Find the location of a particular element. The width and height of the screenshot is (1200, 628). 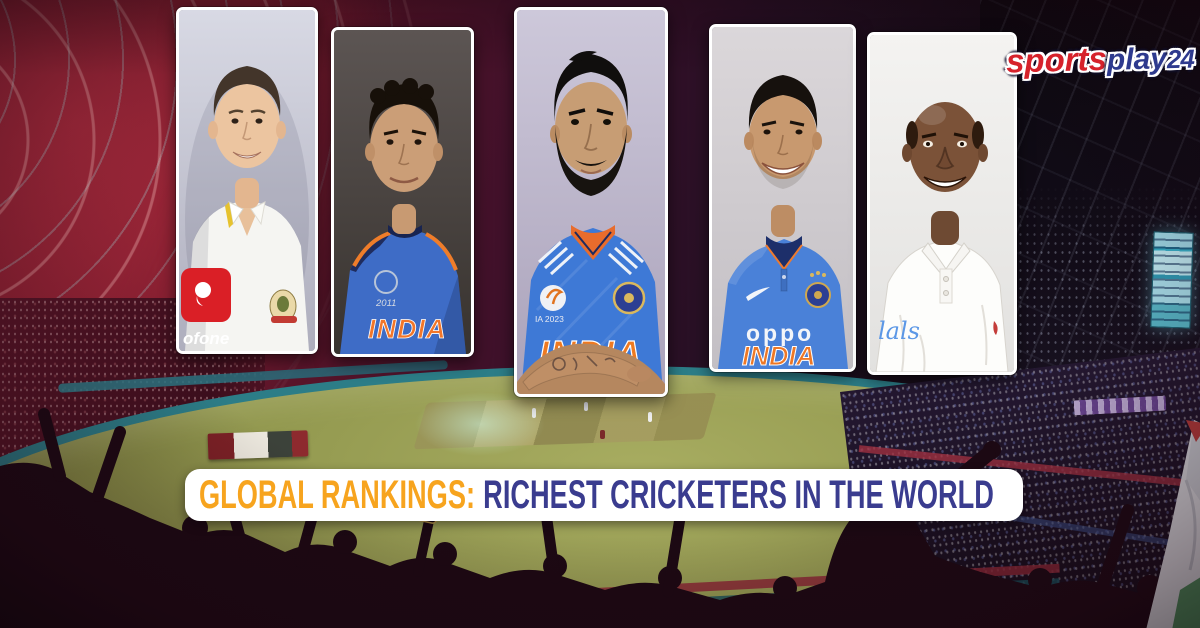

player-illustration-4: oppo INDIA is located at coordinates (782, 198).